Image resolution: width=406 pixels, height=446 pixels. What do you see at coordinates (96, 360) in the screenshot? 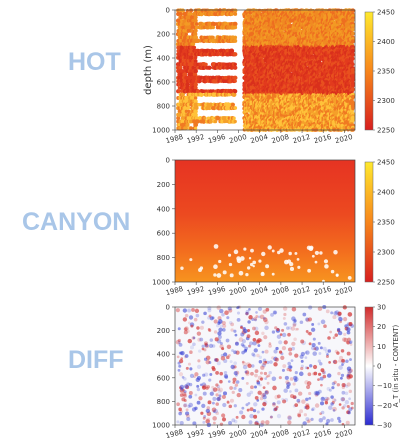
I see `diff-label: DIFF` at bounding box center [96, 360].